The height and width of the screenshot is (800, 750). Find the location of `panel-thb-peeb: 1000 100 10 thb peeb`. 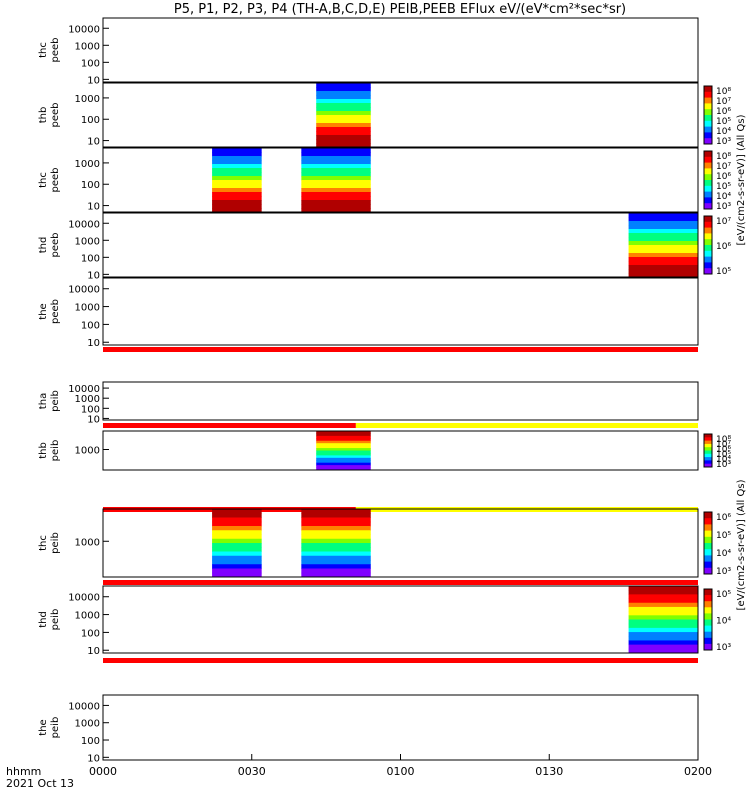

panel-thb-peeb: 1000 100 10 thb peeb is located at coordinates (368, 115).